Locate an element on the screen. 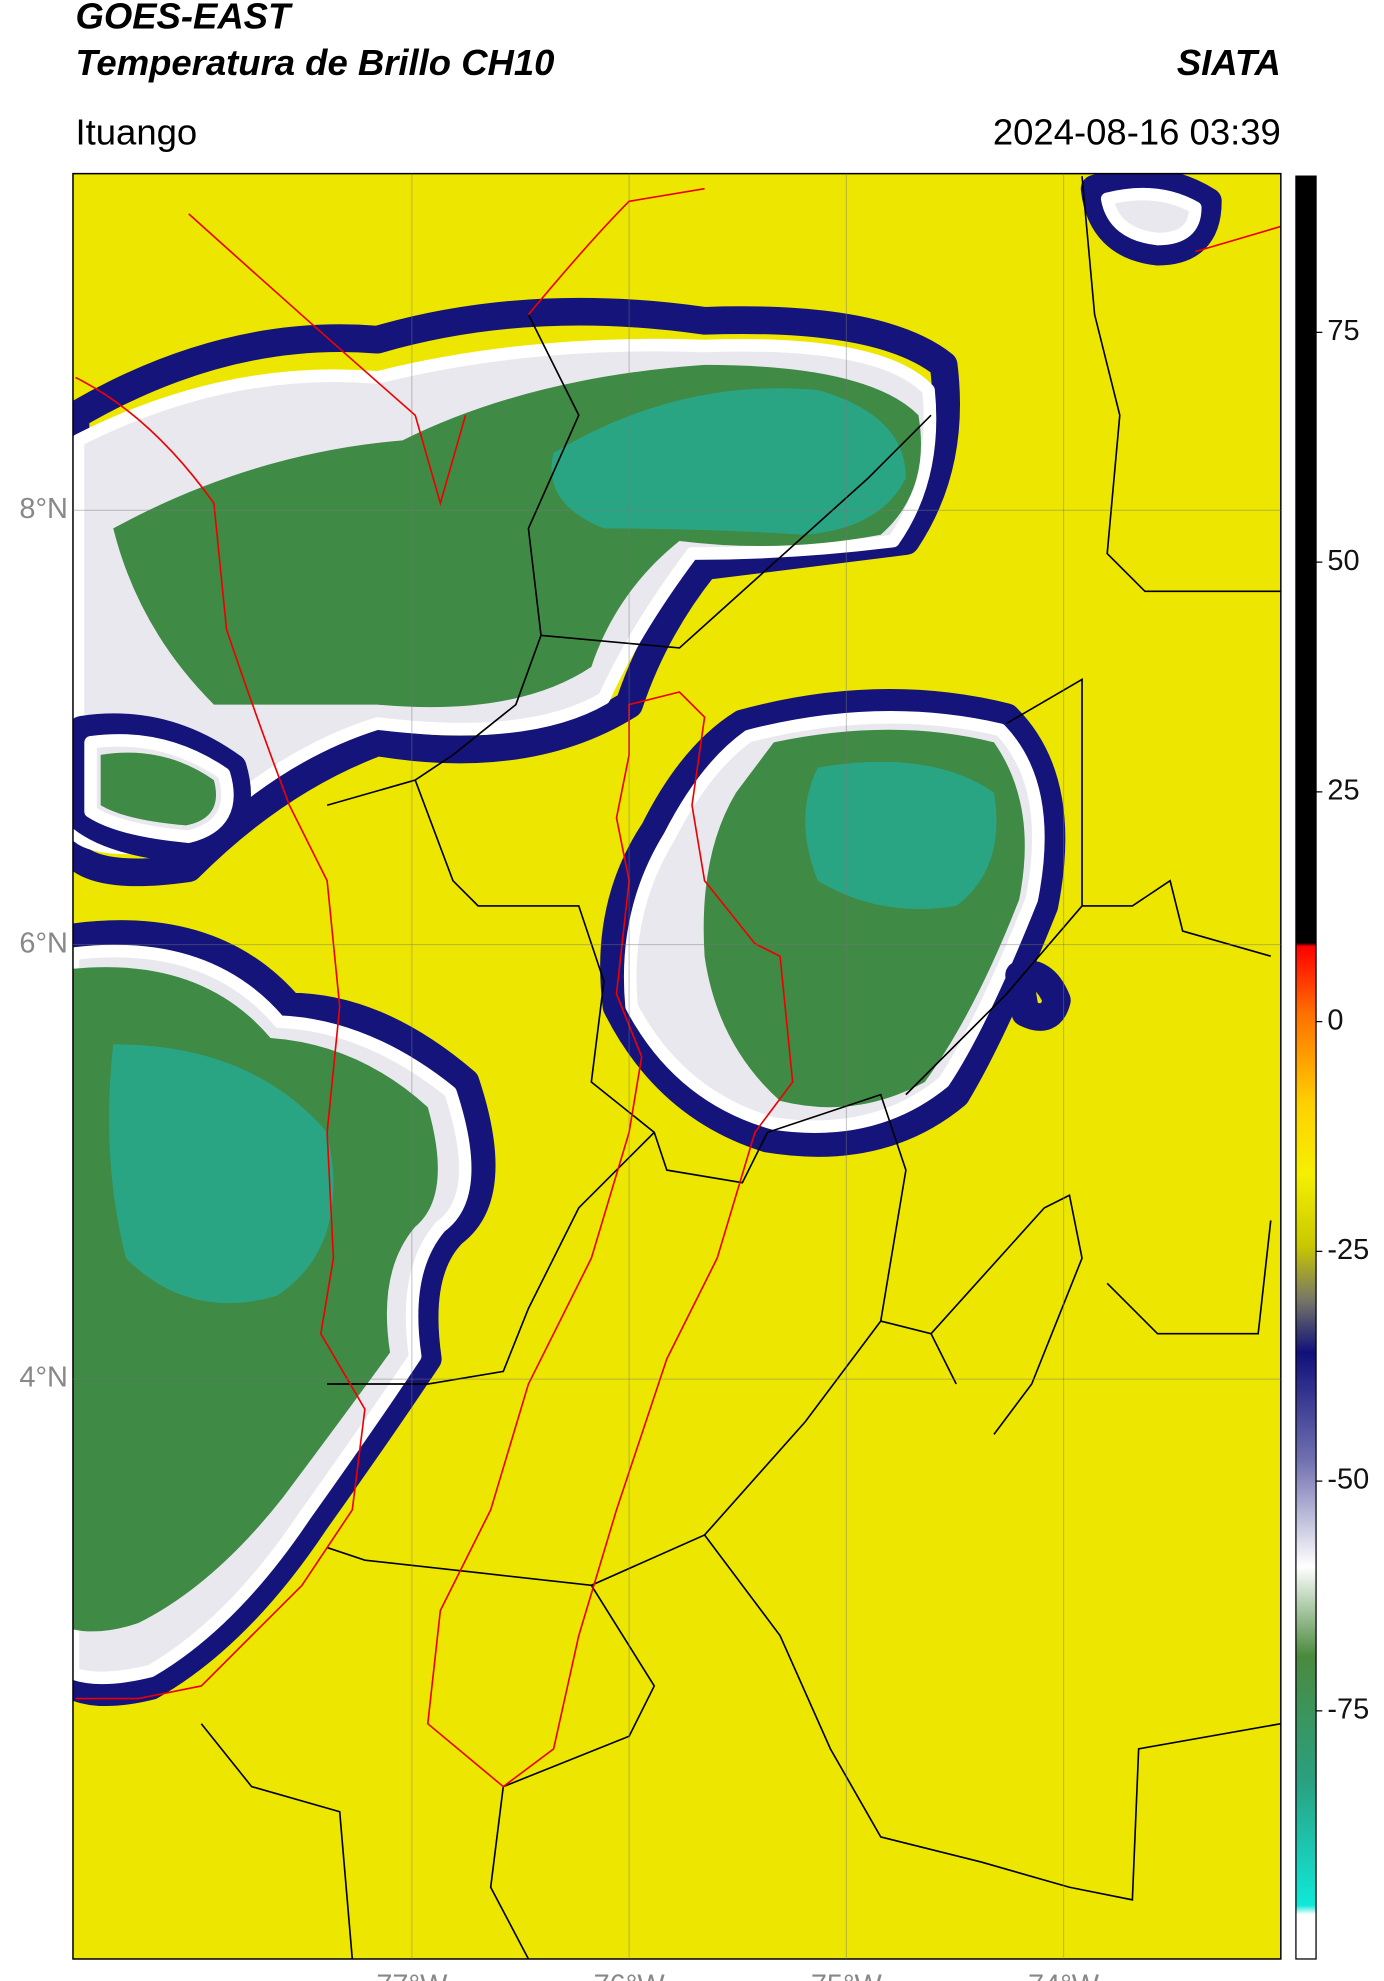 The image size is (1384, 1981). colorbar-tick-label: 25 is located at coordinates (1343, 791).